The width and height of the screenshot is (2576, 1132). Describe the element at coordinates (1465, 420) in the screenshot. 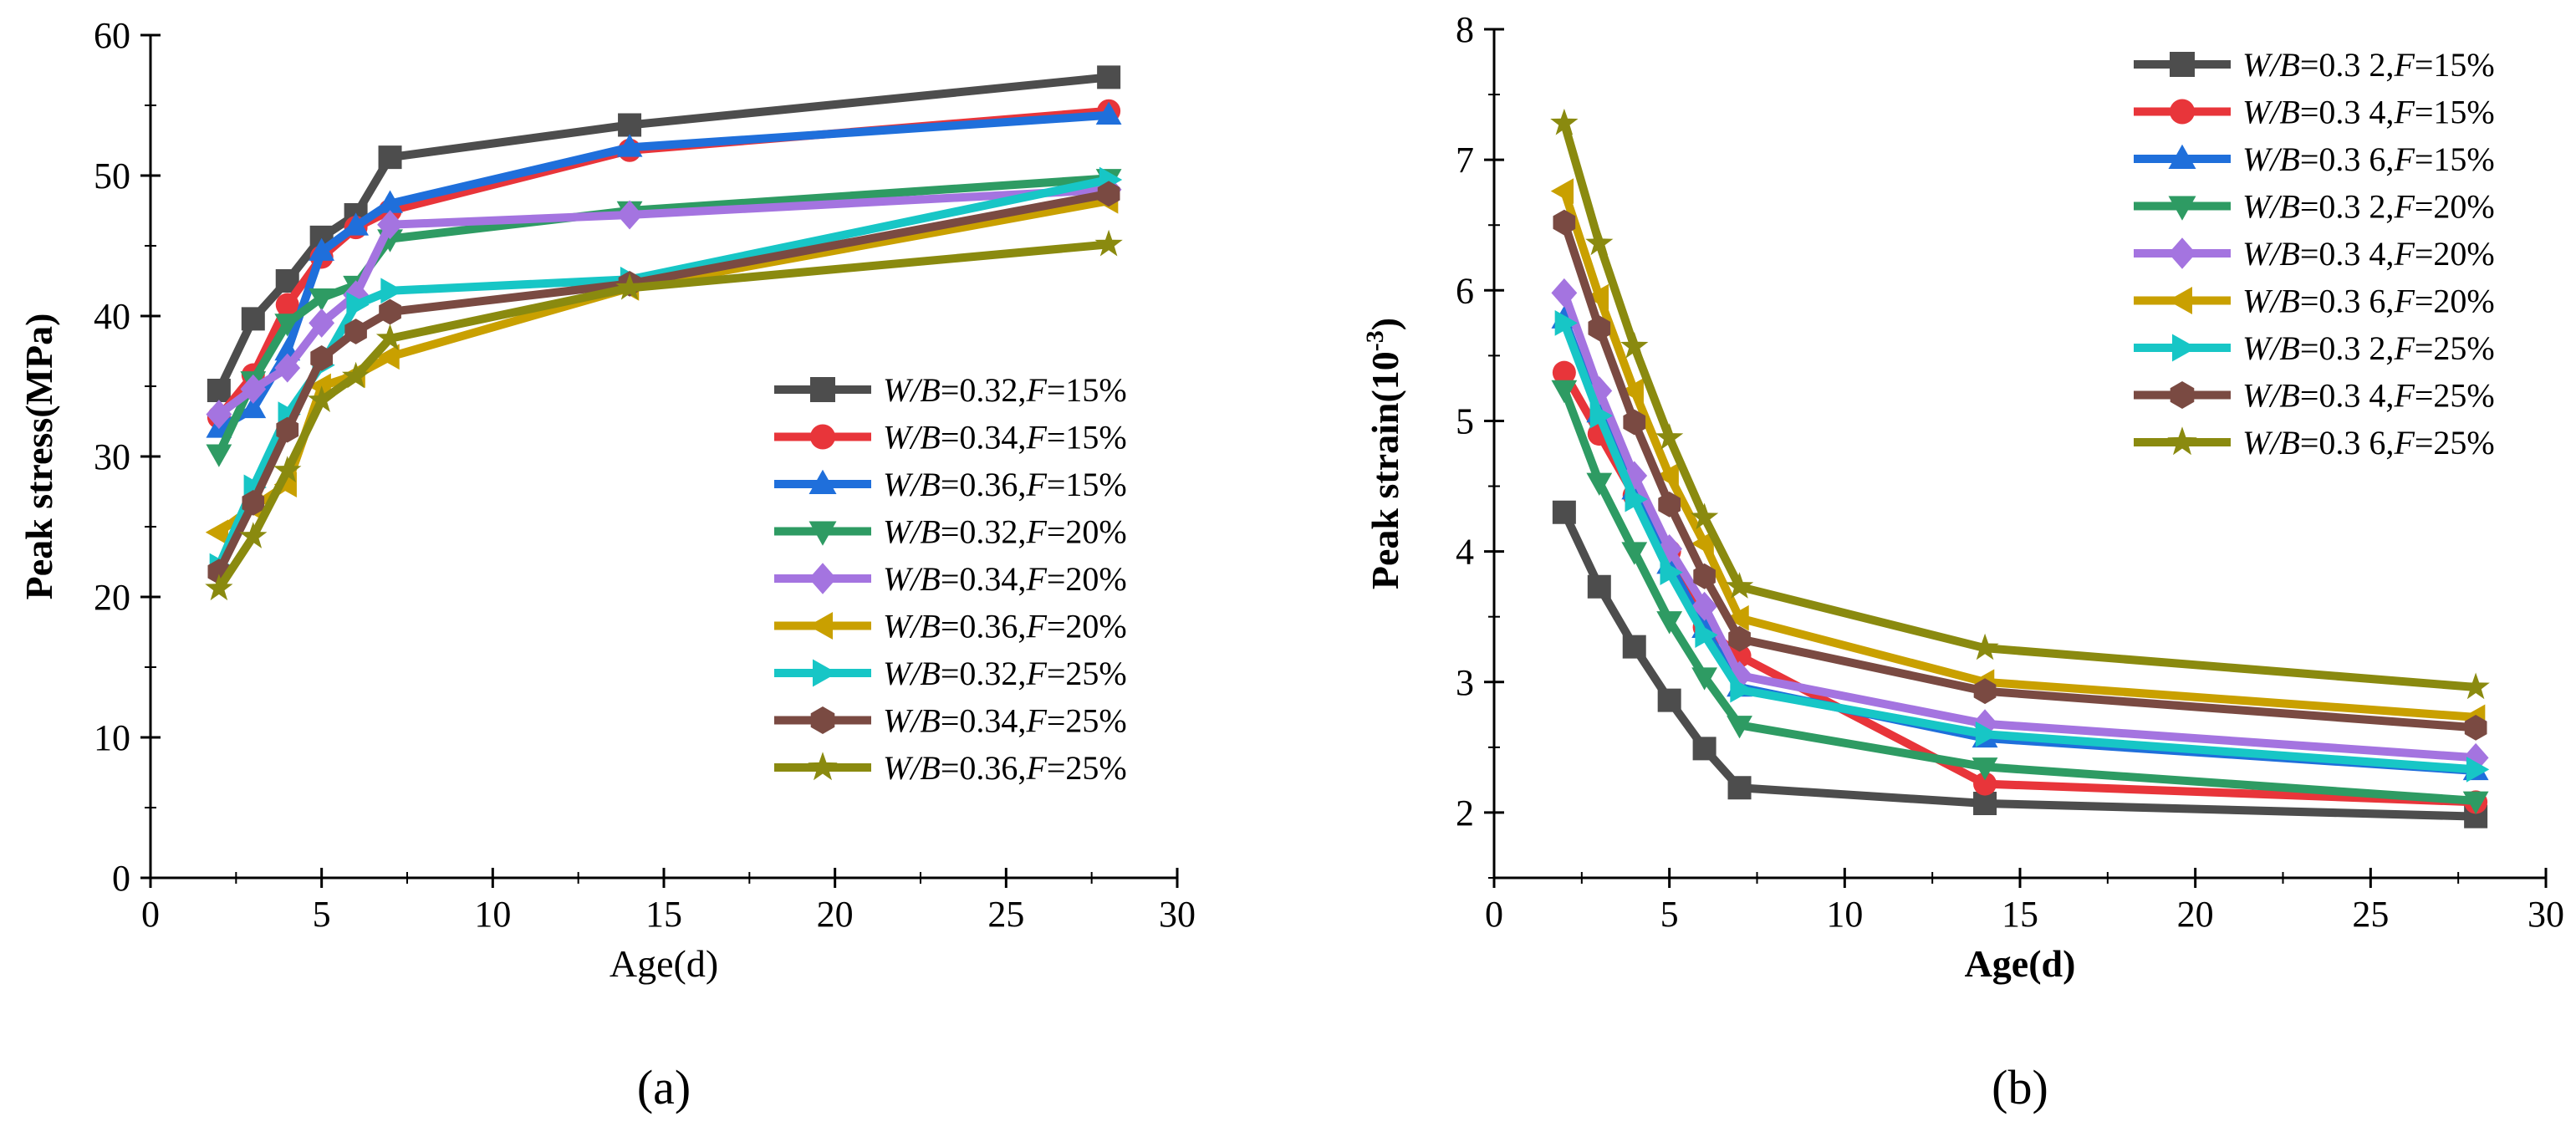

I see `y-tick-label: 5` at that location.